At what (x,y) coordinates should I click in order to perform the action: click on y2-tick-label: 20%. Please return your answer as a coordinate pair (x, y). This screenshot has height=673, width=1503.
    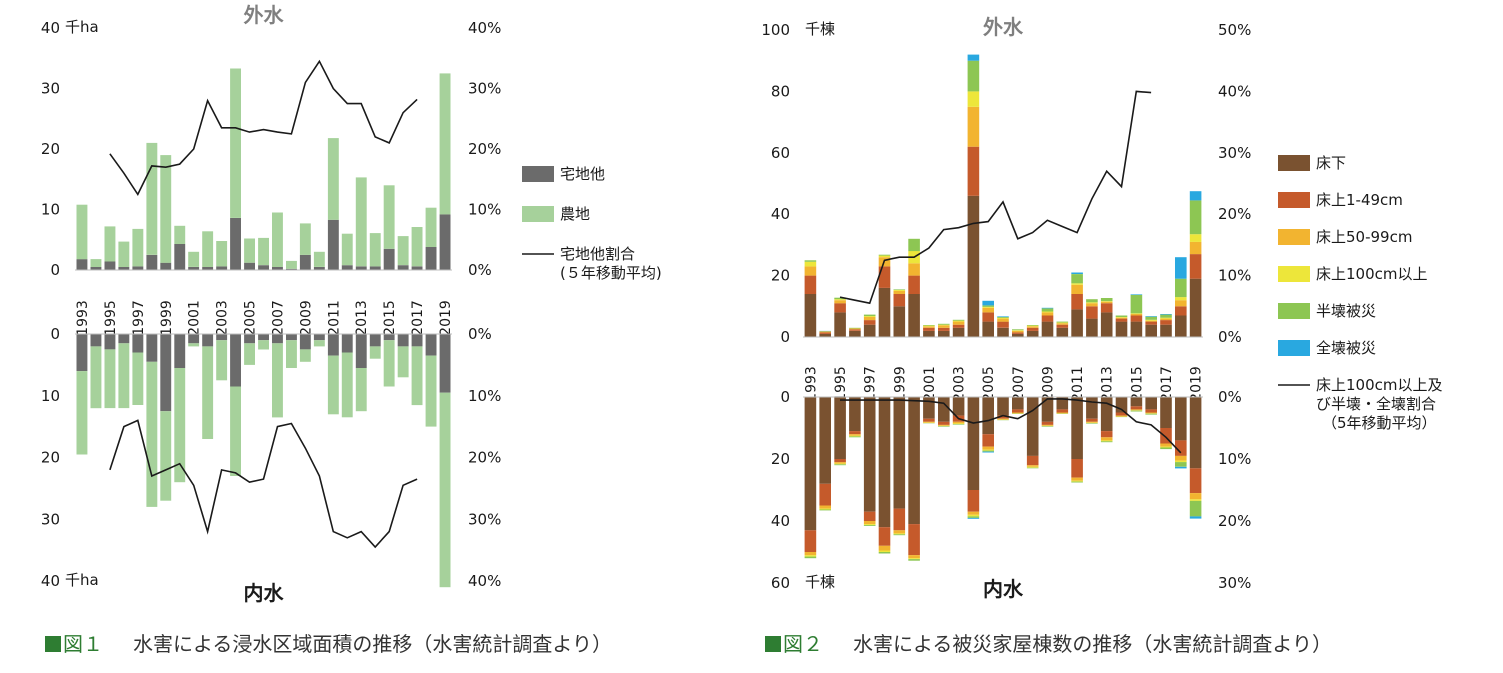
    Looking at the image, I should click on (1234, 521).